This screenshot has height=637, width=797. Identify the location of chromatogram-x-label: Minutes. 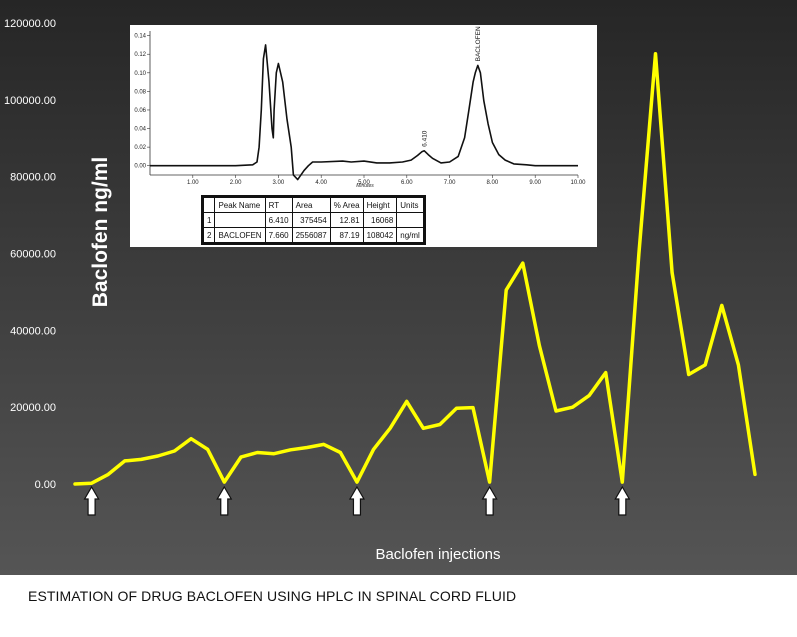
(365, 186).